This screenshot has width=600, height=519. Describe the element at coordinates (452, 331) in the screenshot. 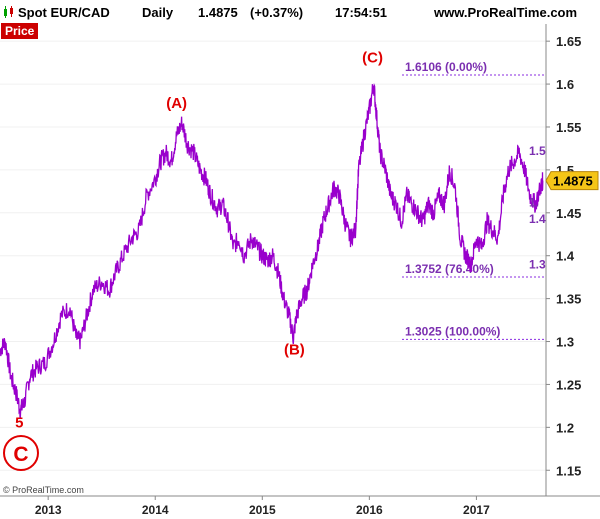

I see `fib-level-label: 1.3025 (100.00%)` at that location.